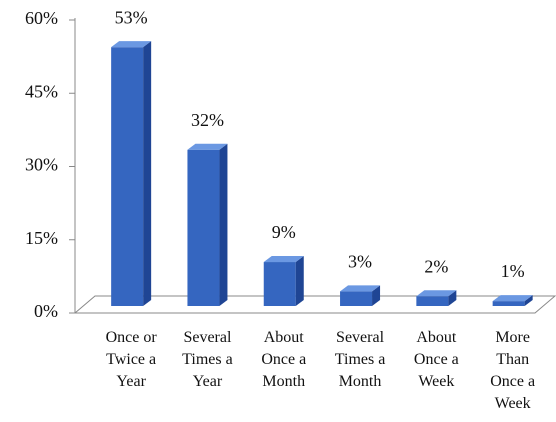  I want to click on x-tick-label: Once or Twice a Year, so click(132, 359).